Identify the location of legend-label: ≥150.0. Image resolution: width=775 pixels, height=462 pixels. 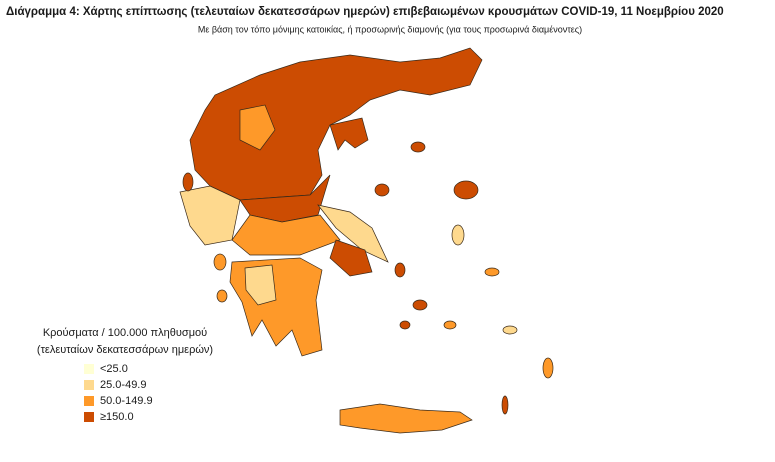
(117, 417).